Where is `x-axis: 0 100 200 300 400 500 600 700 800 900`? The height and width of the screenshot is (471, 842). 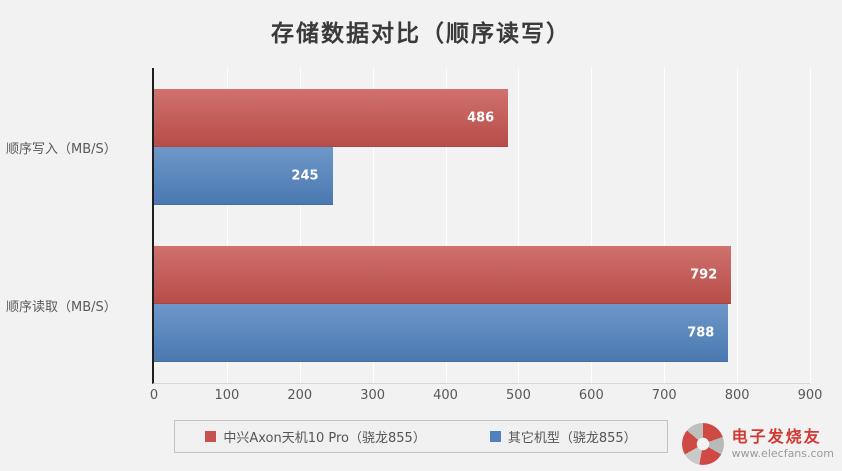 x-axis: 0 100 200 300 400 500 600 700 800 900 is located at coordinates (411, 398).